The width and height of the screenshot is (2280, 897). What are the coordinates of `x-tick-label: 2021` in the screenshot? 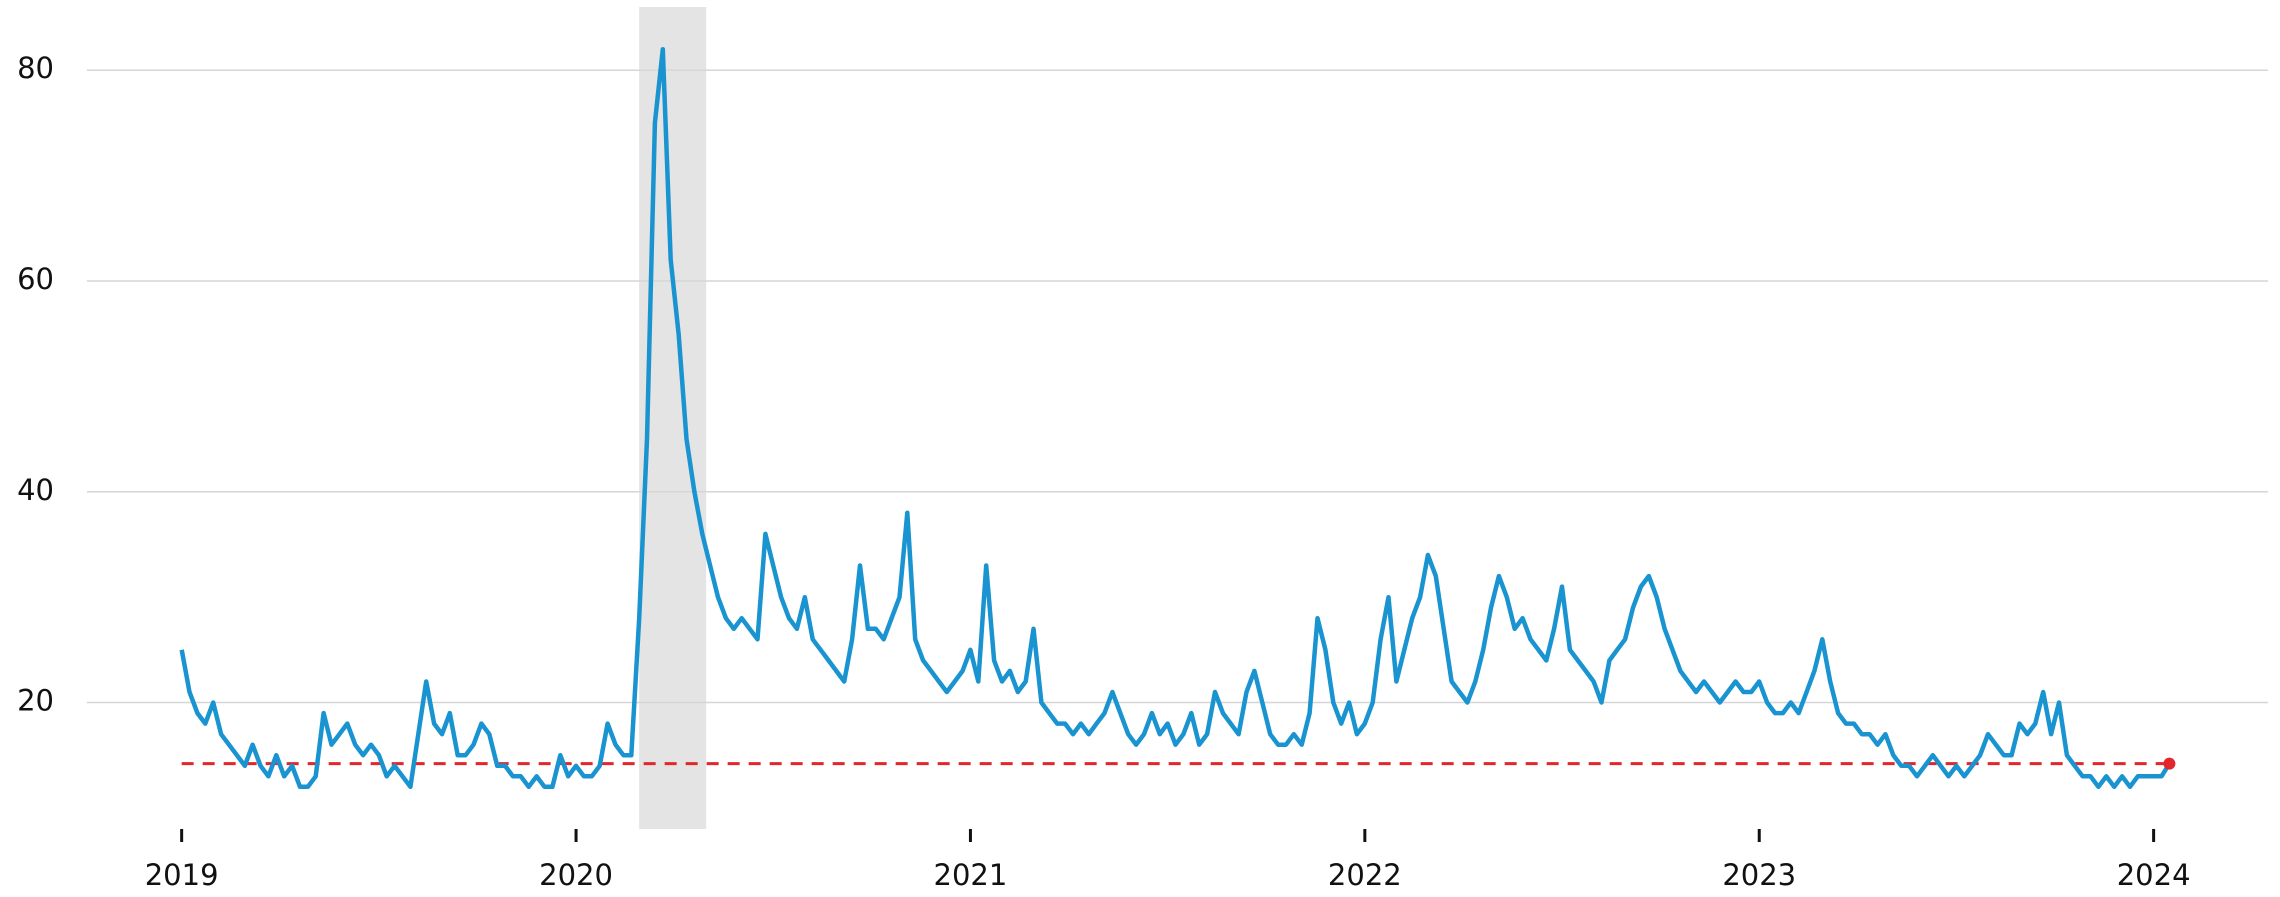 It's located at (971, 875).